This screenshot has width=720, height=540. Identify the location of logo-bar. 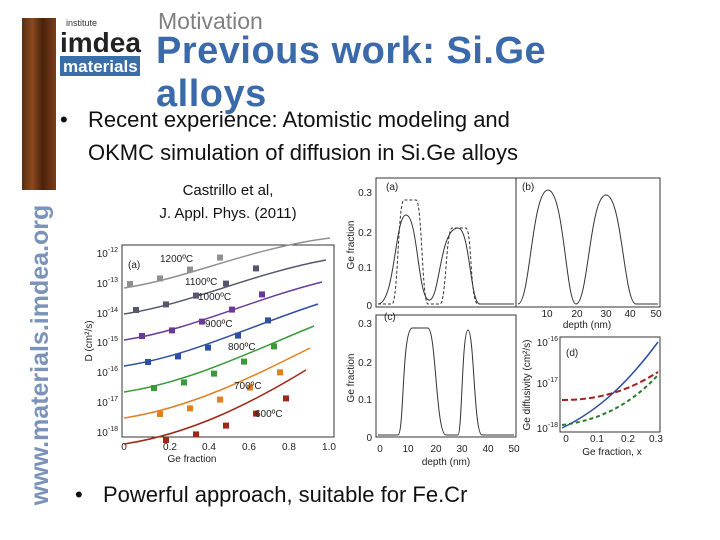
(100, 66).